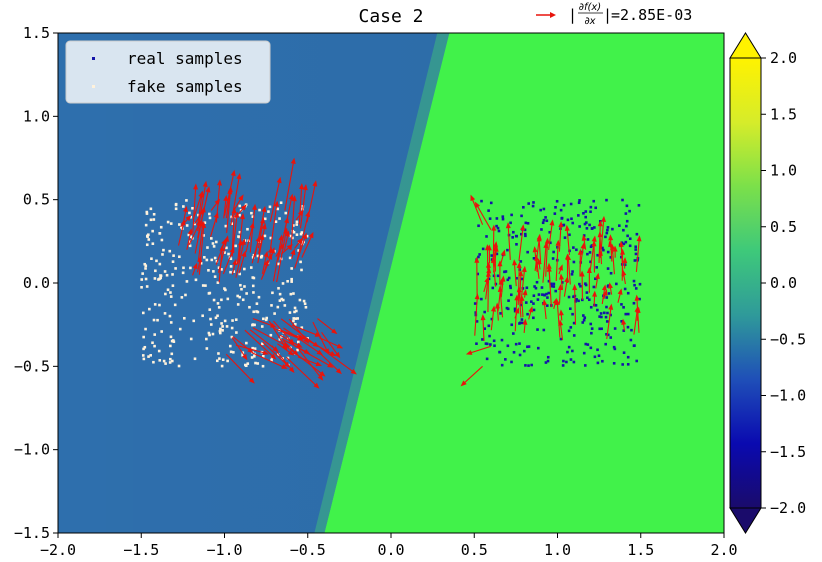 This screenshot has width=822, height=562. What do you see at coordinates (553, 15) in the screenshot?
I see `annotation-arrow-head` at bounding box center [553, 15].